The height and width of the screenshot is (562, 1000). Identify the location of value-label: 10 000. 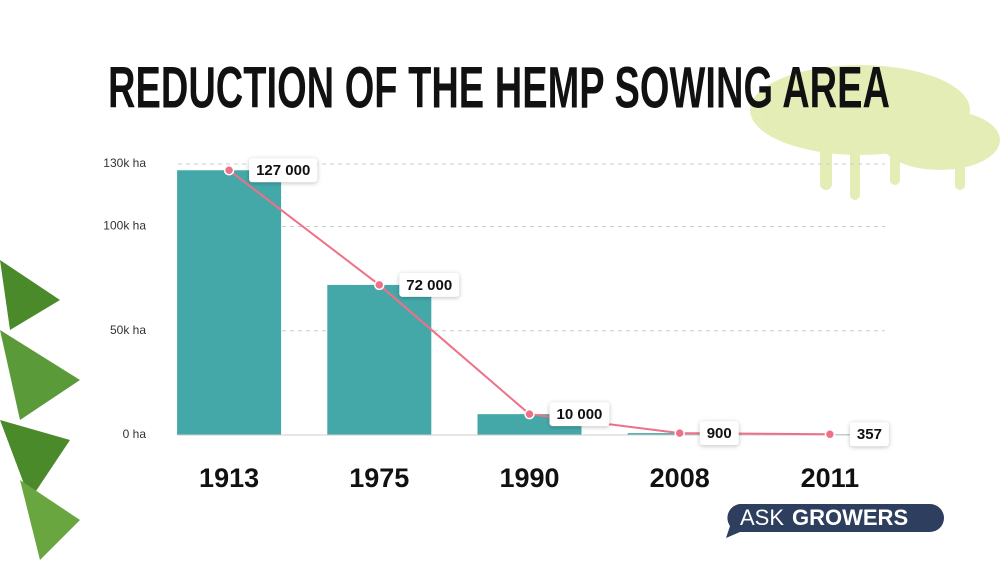
(580, 414).